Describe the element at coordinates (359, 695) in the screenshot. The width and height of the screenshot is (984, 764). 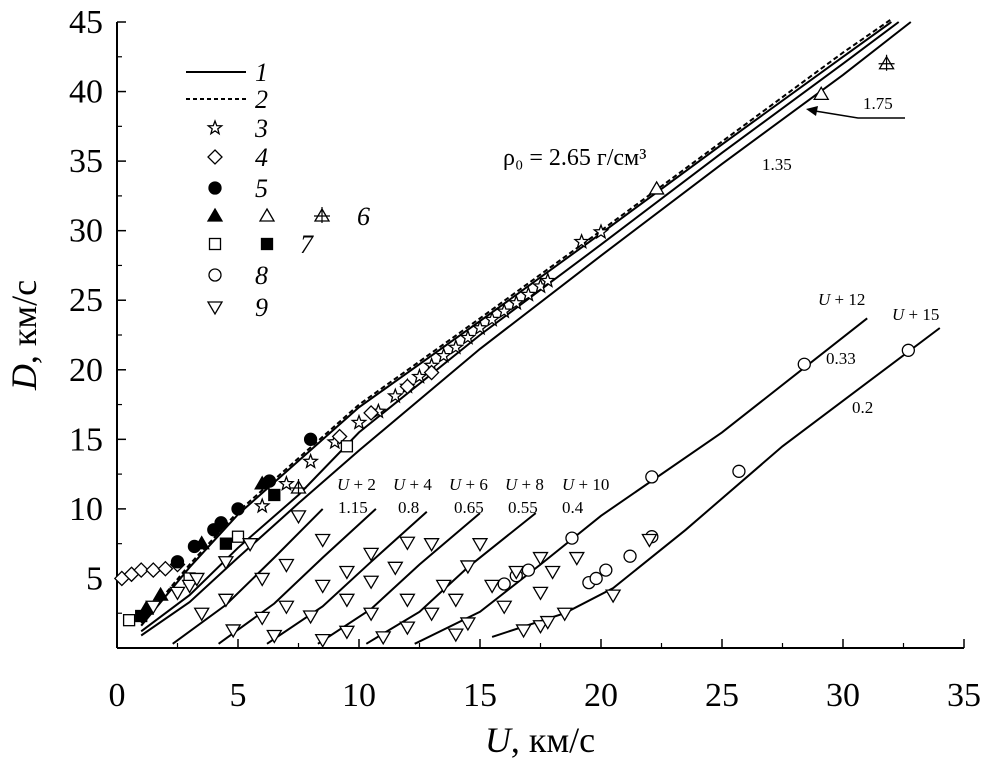
I see `x-tick-label: 10` at that location.